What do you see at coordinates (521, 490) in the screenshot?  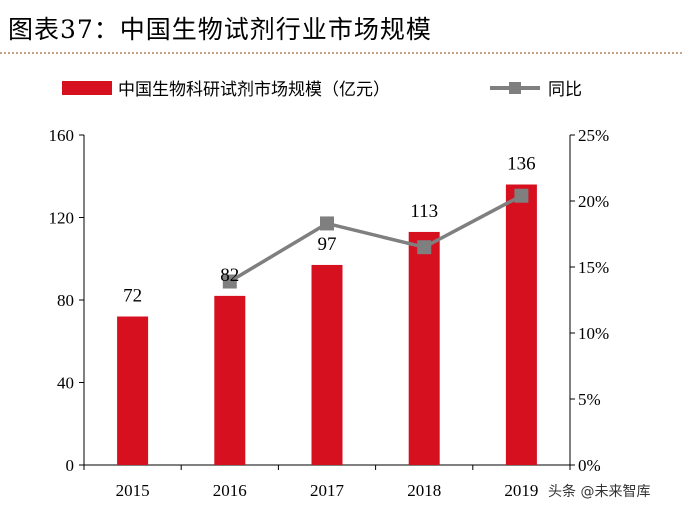 I see `x-tick-label: 2019` at bounding box center [521, 490].